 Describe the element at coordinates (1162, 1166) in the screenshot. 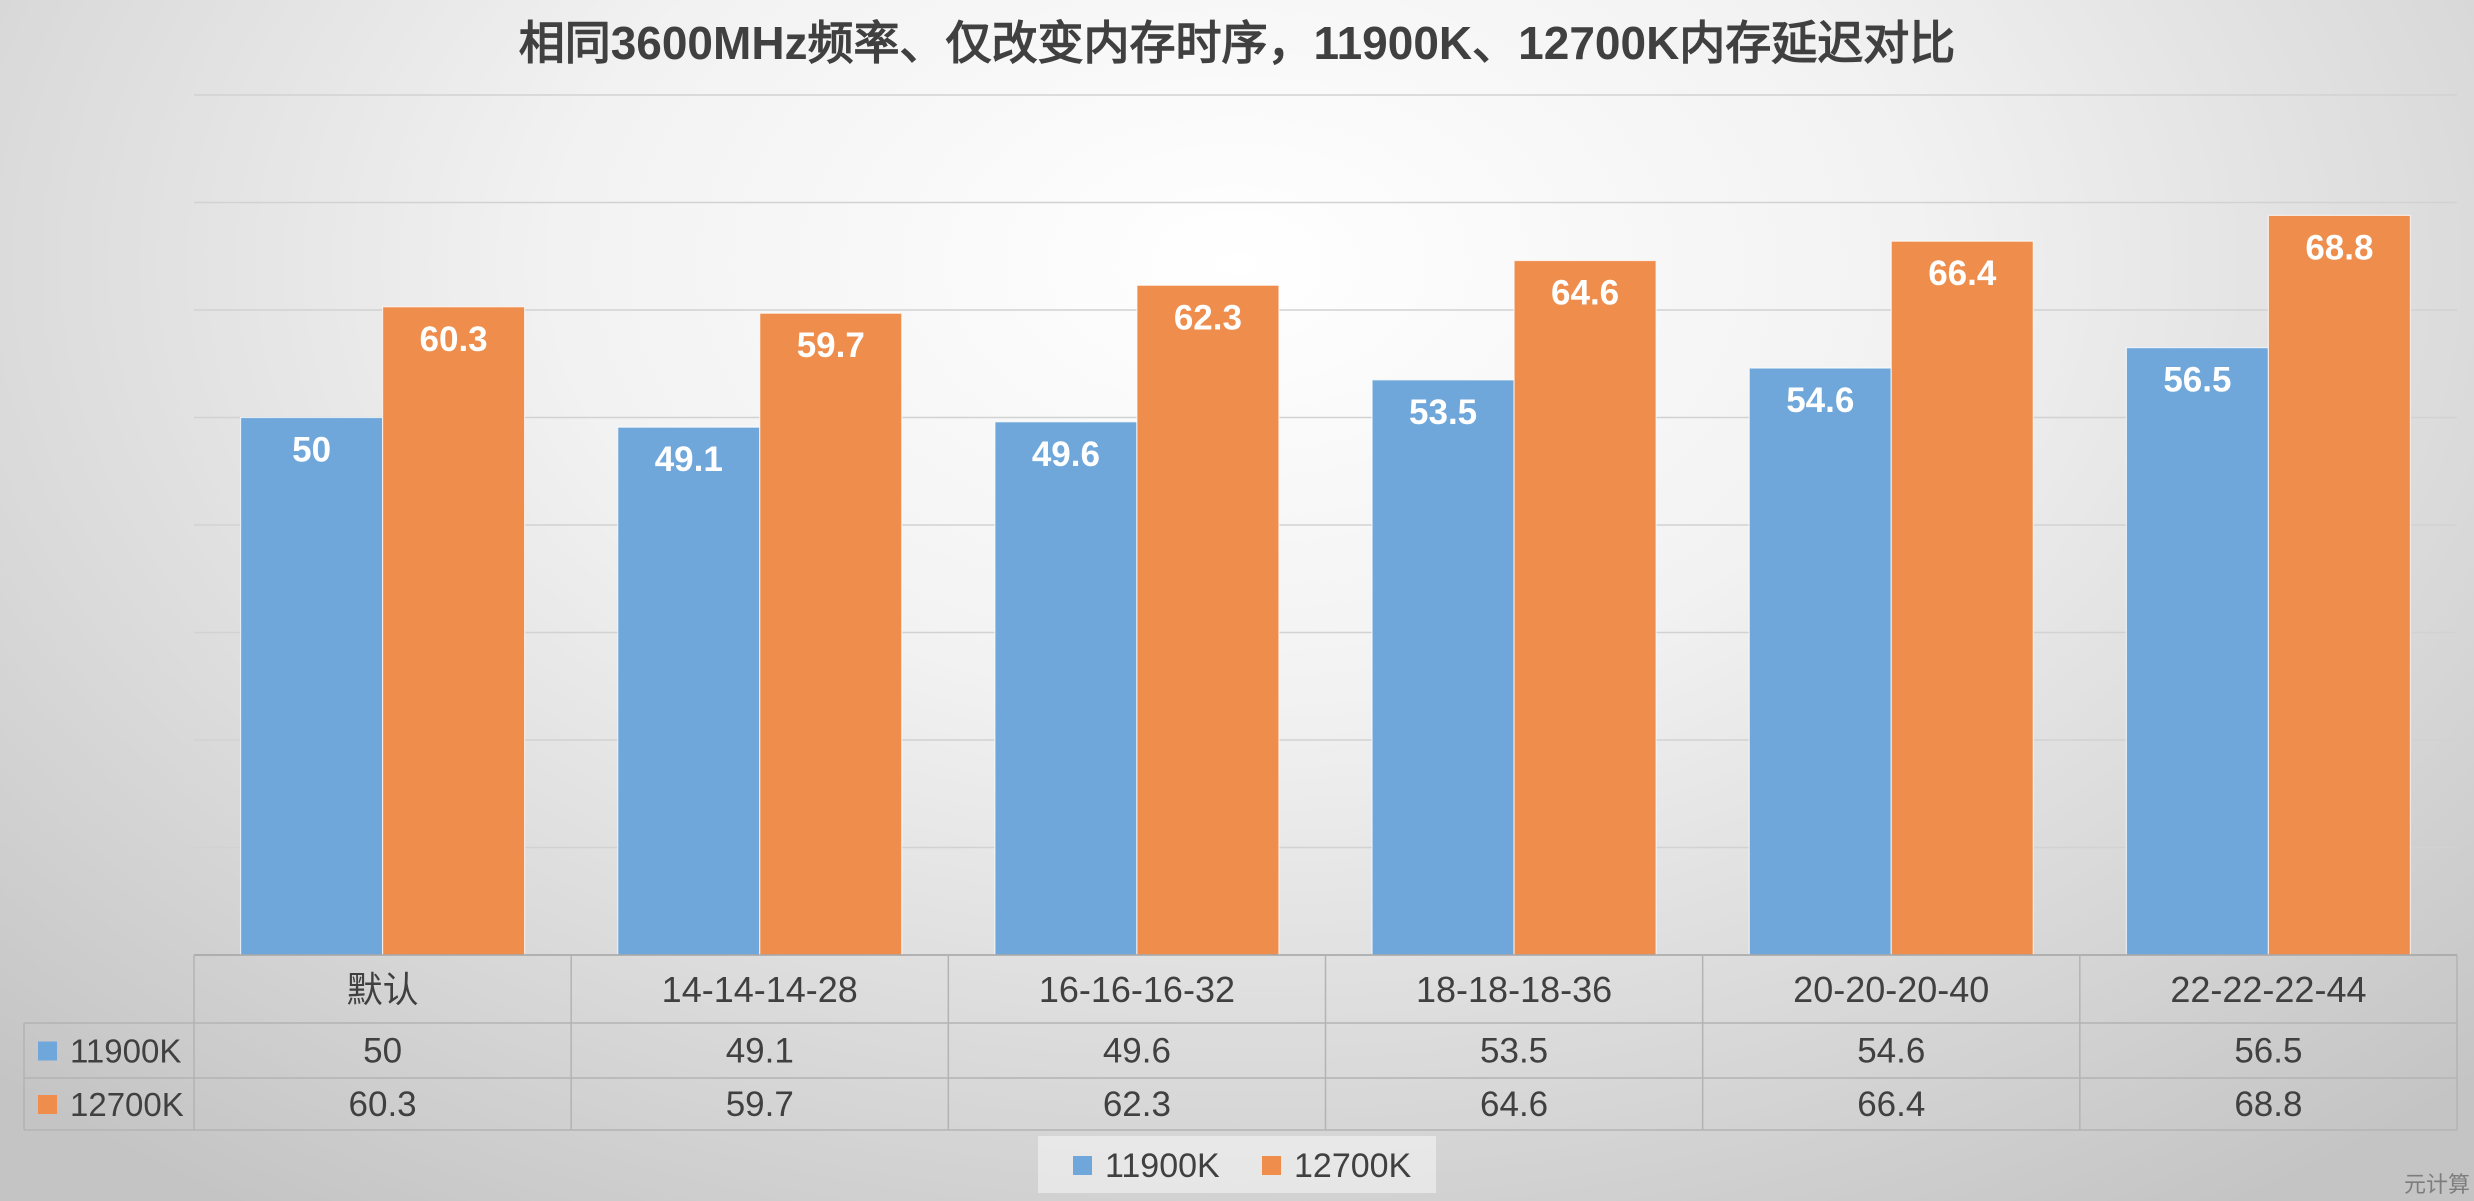

I see `legend-label-11900k: 11900K` at that location.